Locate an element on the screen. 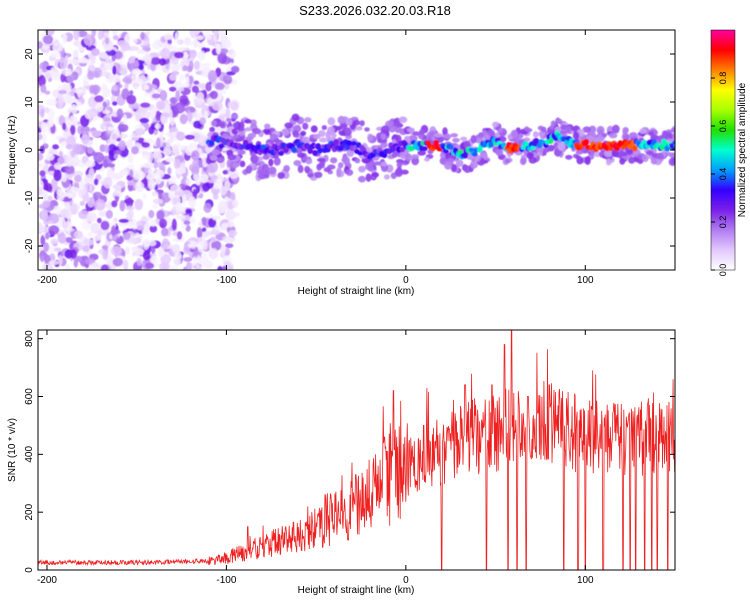  top-x-tick-label: -100 is located at coordinates (226, 280).